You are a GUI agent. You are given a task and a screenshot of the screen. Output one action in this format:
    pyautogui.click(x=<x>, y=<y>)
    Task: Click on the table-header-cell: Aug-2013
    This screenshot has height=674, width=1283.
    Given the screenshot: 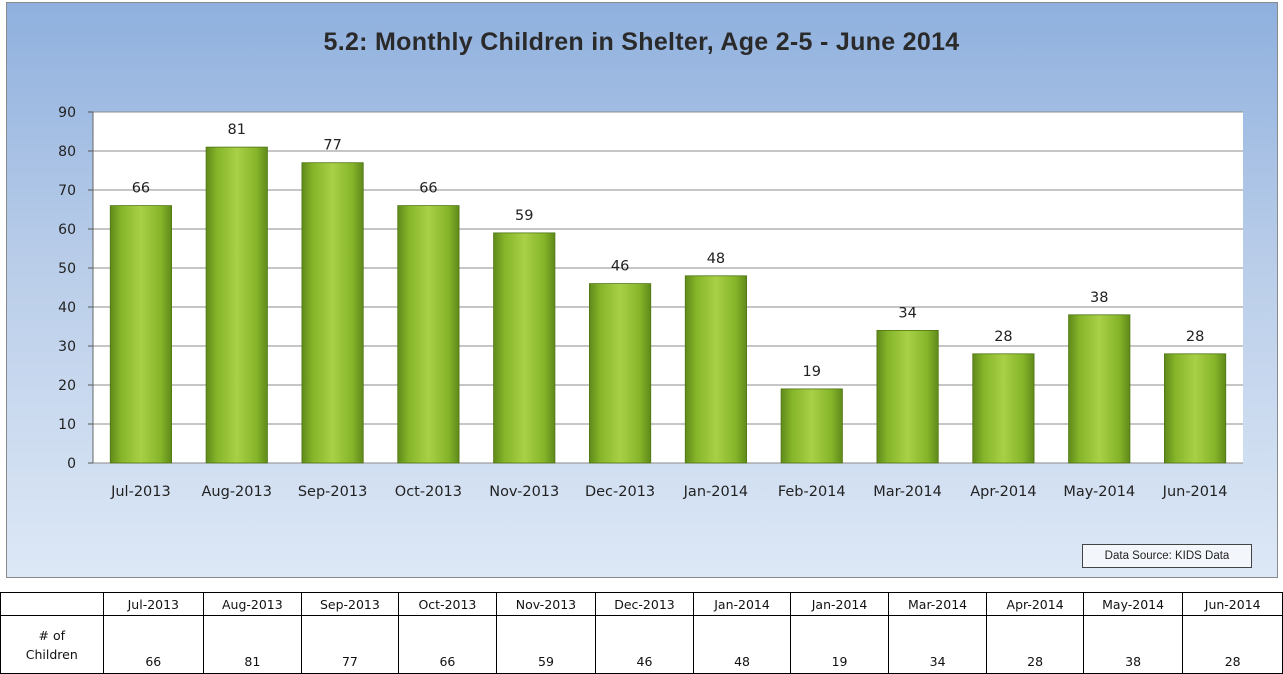 What is the action you would take?
    pyautogui.click(x=252, y=604)
    